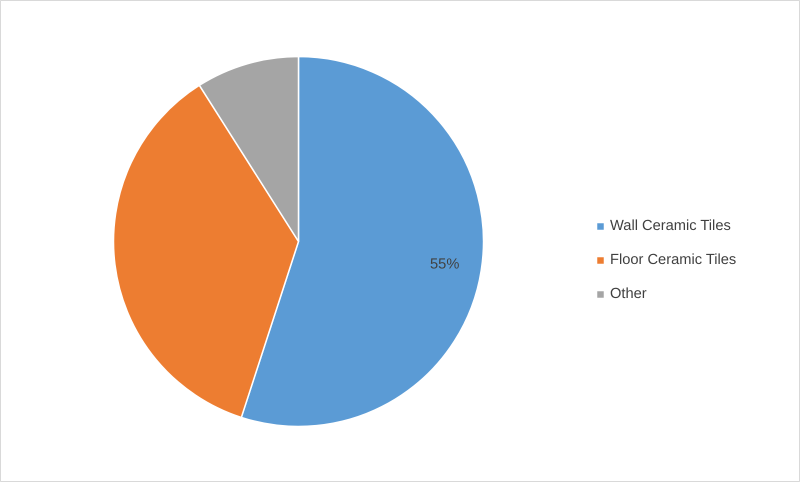  I want to click on data-label: 55%, so click(445, 264).